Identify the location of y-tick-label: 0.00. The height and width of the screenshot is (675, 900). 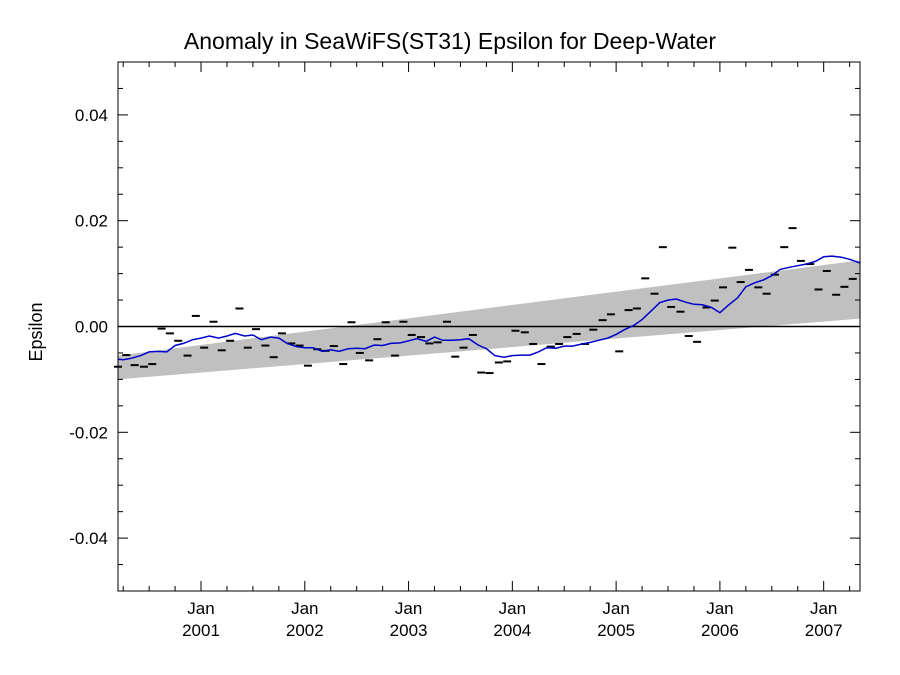
(91, 327).